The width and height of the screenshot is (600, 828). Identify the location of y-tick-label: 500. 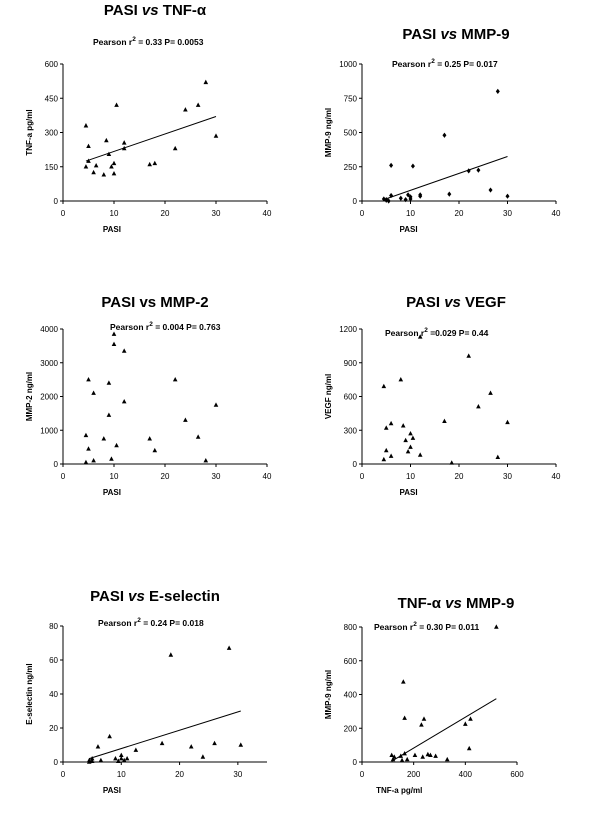
(351, 133).